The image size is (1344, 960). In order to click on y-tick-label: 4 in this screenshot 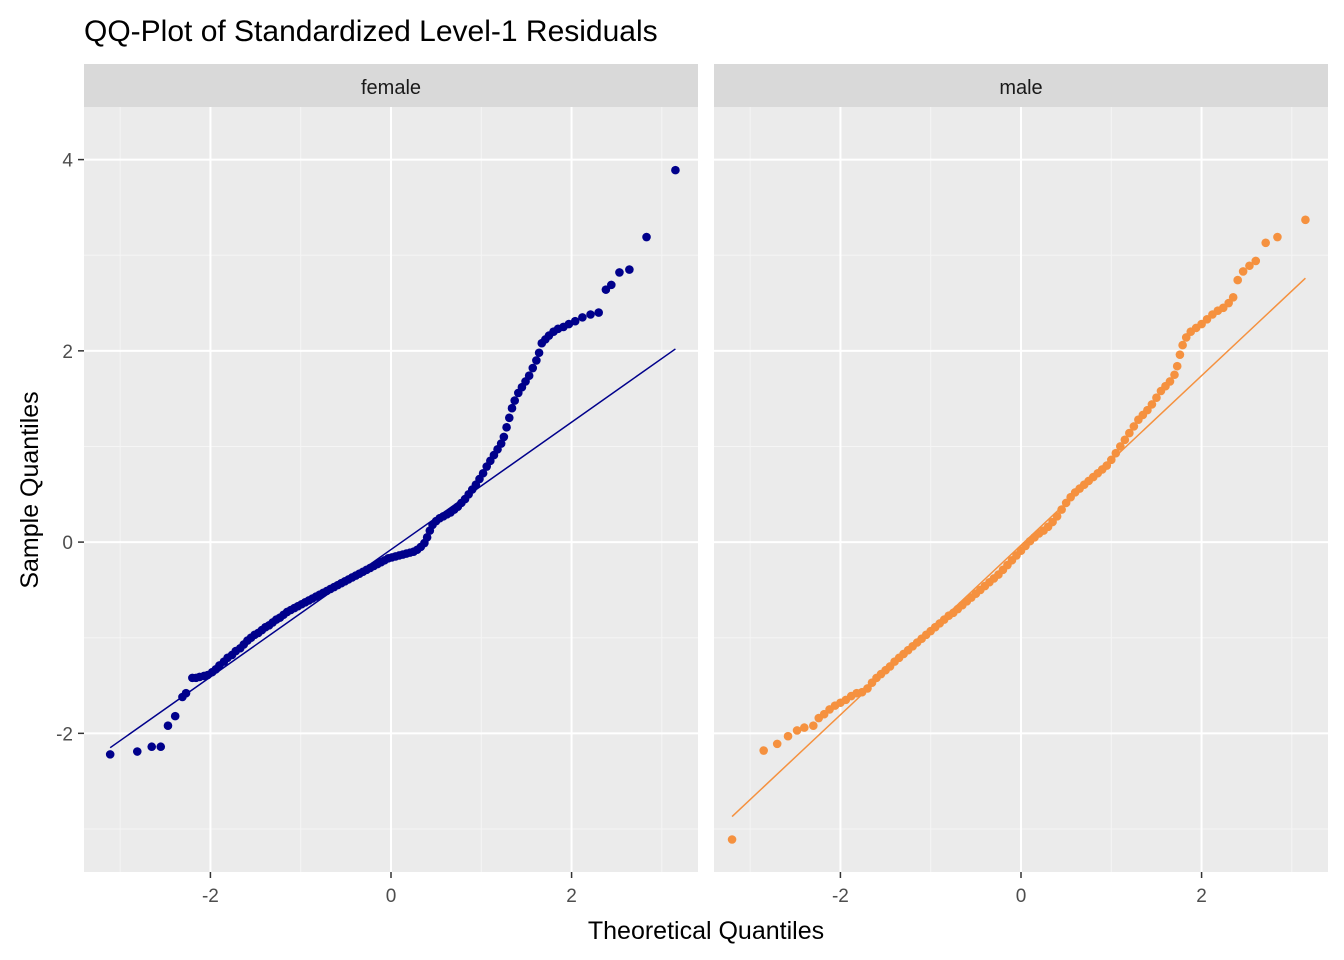, I will do `click(67, 161)`.